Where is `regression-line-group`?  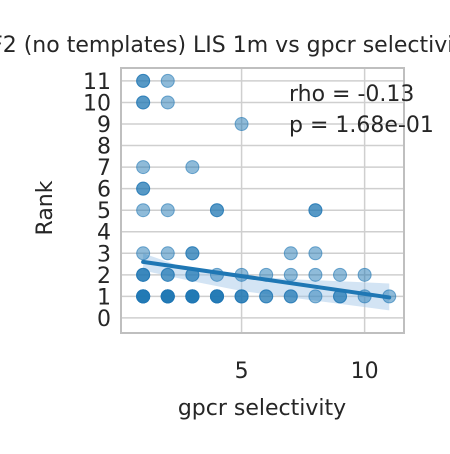
regression-line-group is located at coordinates (266, 279).